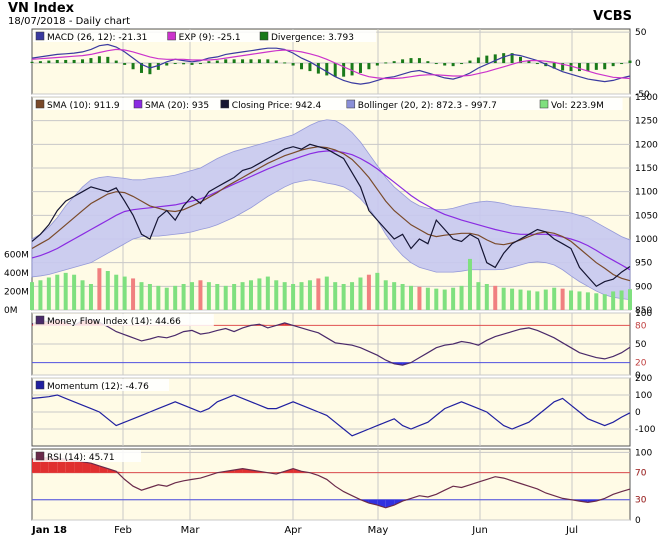 This screenshot has height=542, width=660. Describe the element at coordinates (40, 320) in the screenshot. I see `mfi-legend-swatch` at that location.